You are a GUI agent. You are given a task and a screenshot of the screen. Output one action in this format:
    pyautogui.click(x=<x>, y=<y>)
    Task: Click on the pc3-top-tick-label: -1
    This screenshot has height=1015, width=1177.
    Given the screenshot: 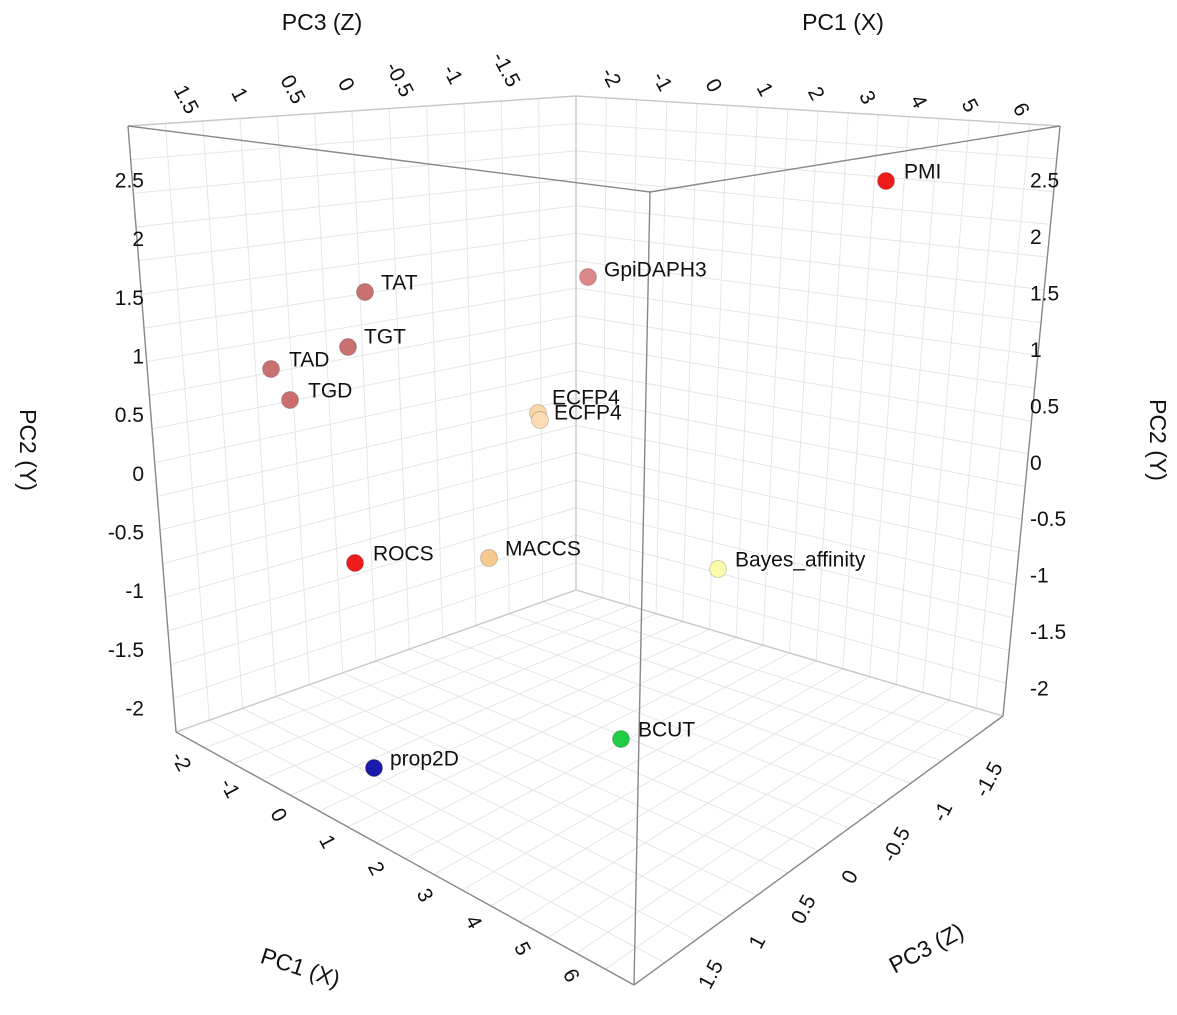 What is the action you would take?
    pyautogui.click(x=452, y=74)
    